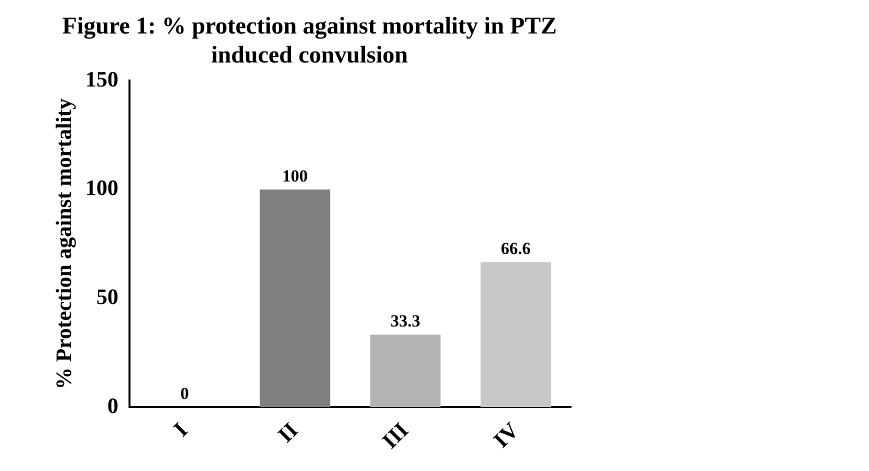  Describe the element at coordinates (101, 187) in the screenshot. I see `y-tick-label: 100` at that location.